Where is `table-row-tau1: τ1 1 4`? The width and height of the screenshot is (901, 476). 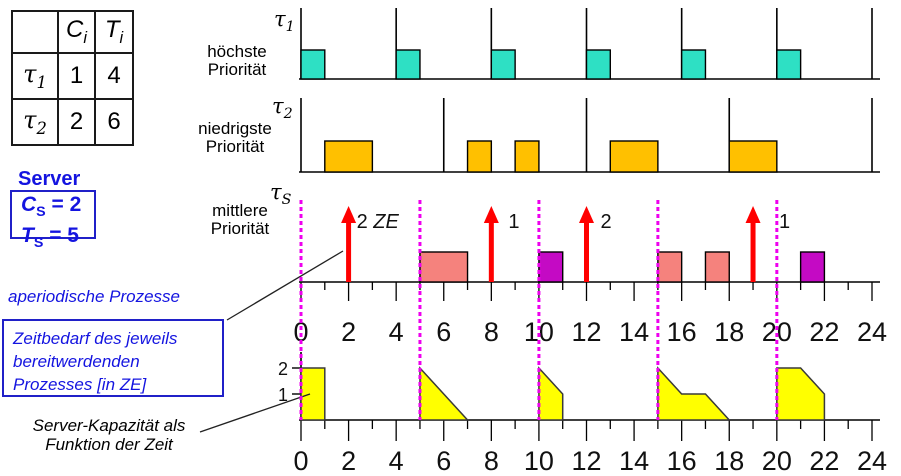 table-row-tau1: τ1 1 4 is located at coordinates (72, 76).